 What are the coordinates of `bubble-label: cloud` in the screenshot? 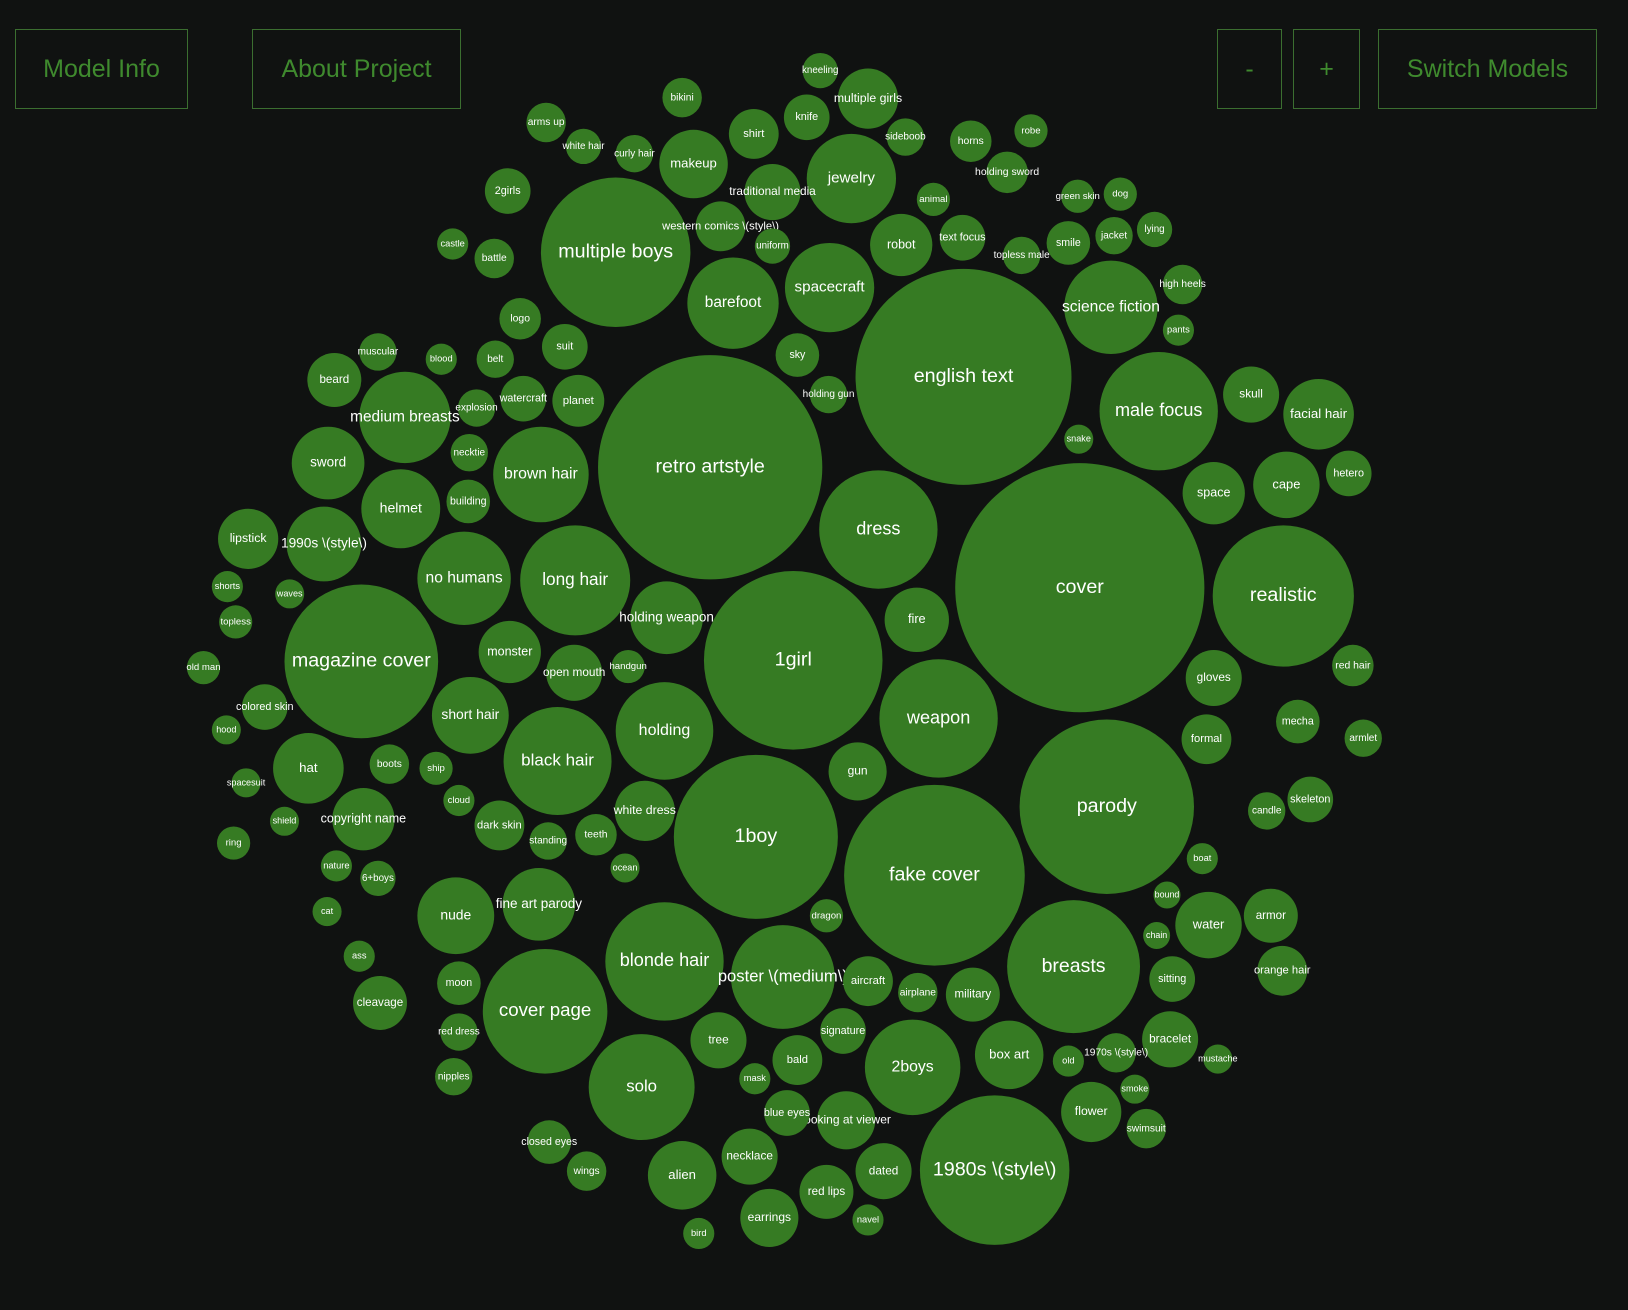 It's located at (459, 800).